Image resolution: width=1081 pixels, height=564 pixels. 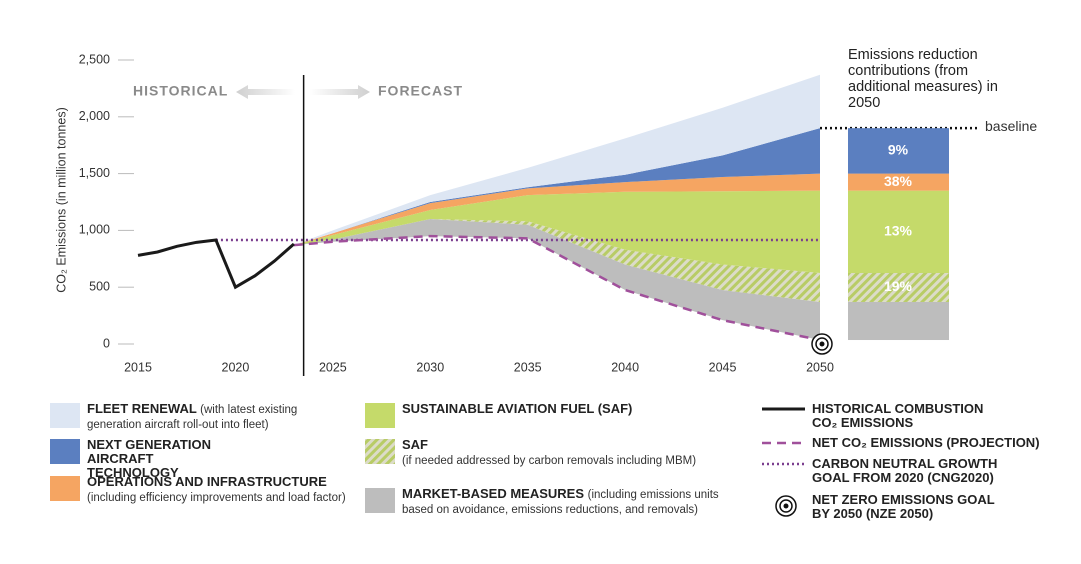 I want to click on legend-item: NEXT GENERATION AIRCRAFT TECHNOLOGY, so click(x=162, y=459).